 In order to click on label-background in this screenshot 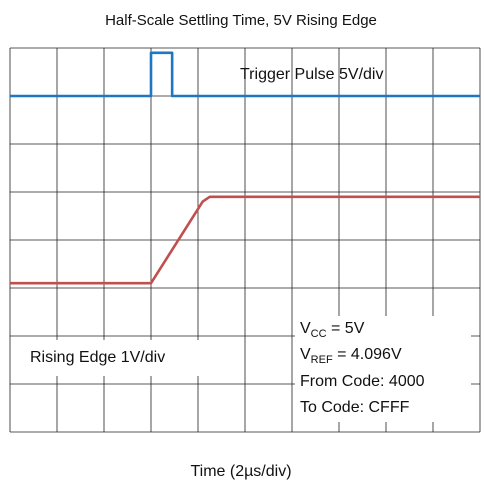, I will do `click(121, 358)`.